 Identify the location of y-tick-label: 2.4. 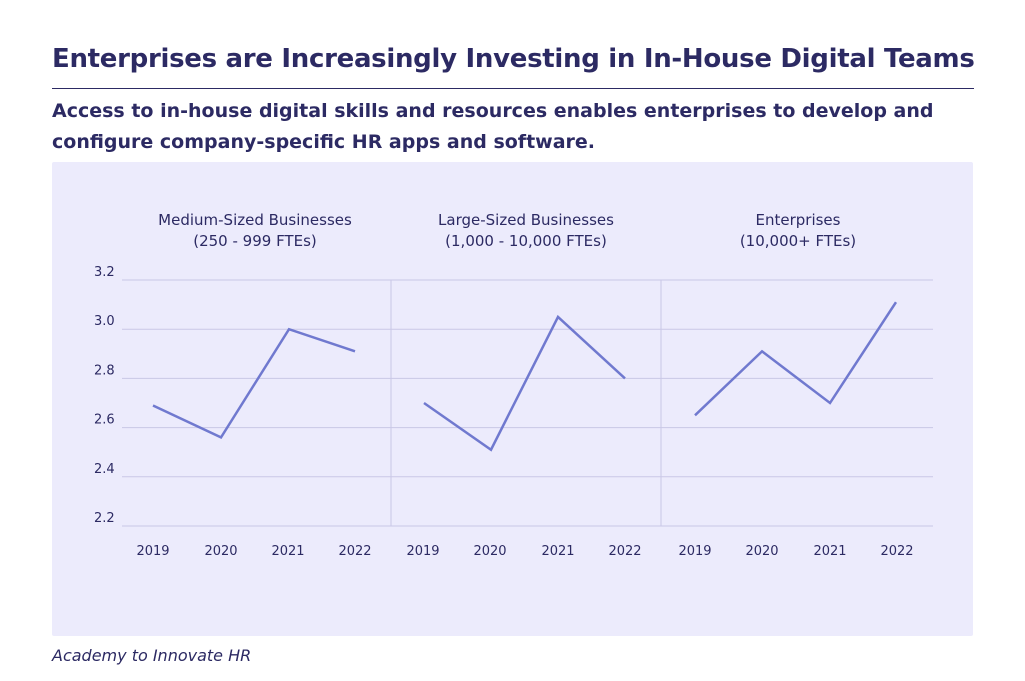
(104, 469).